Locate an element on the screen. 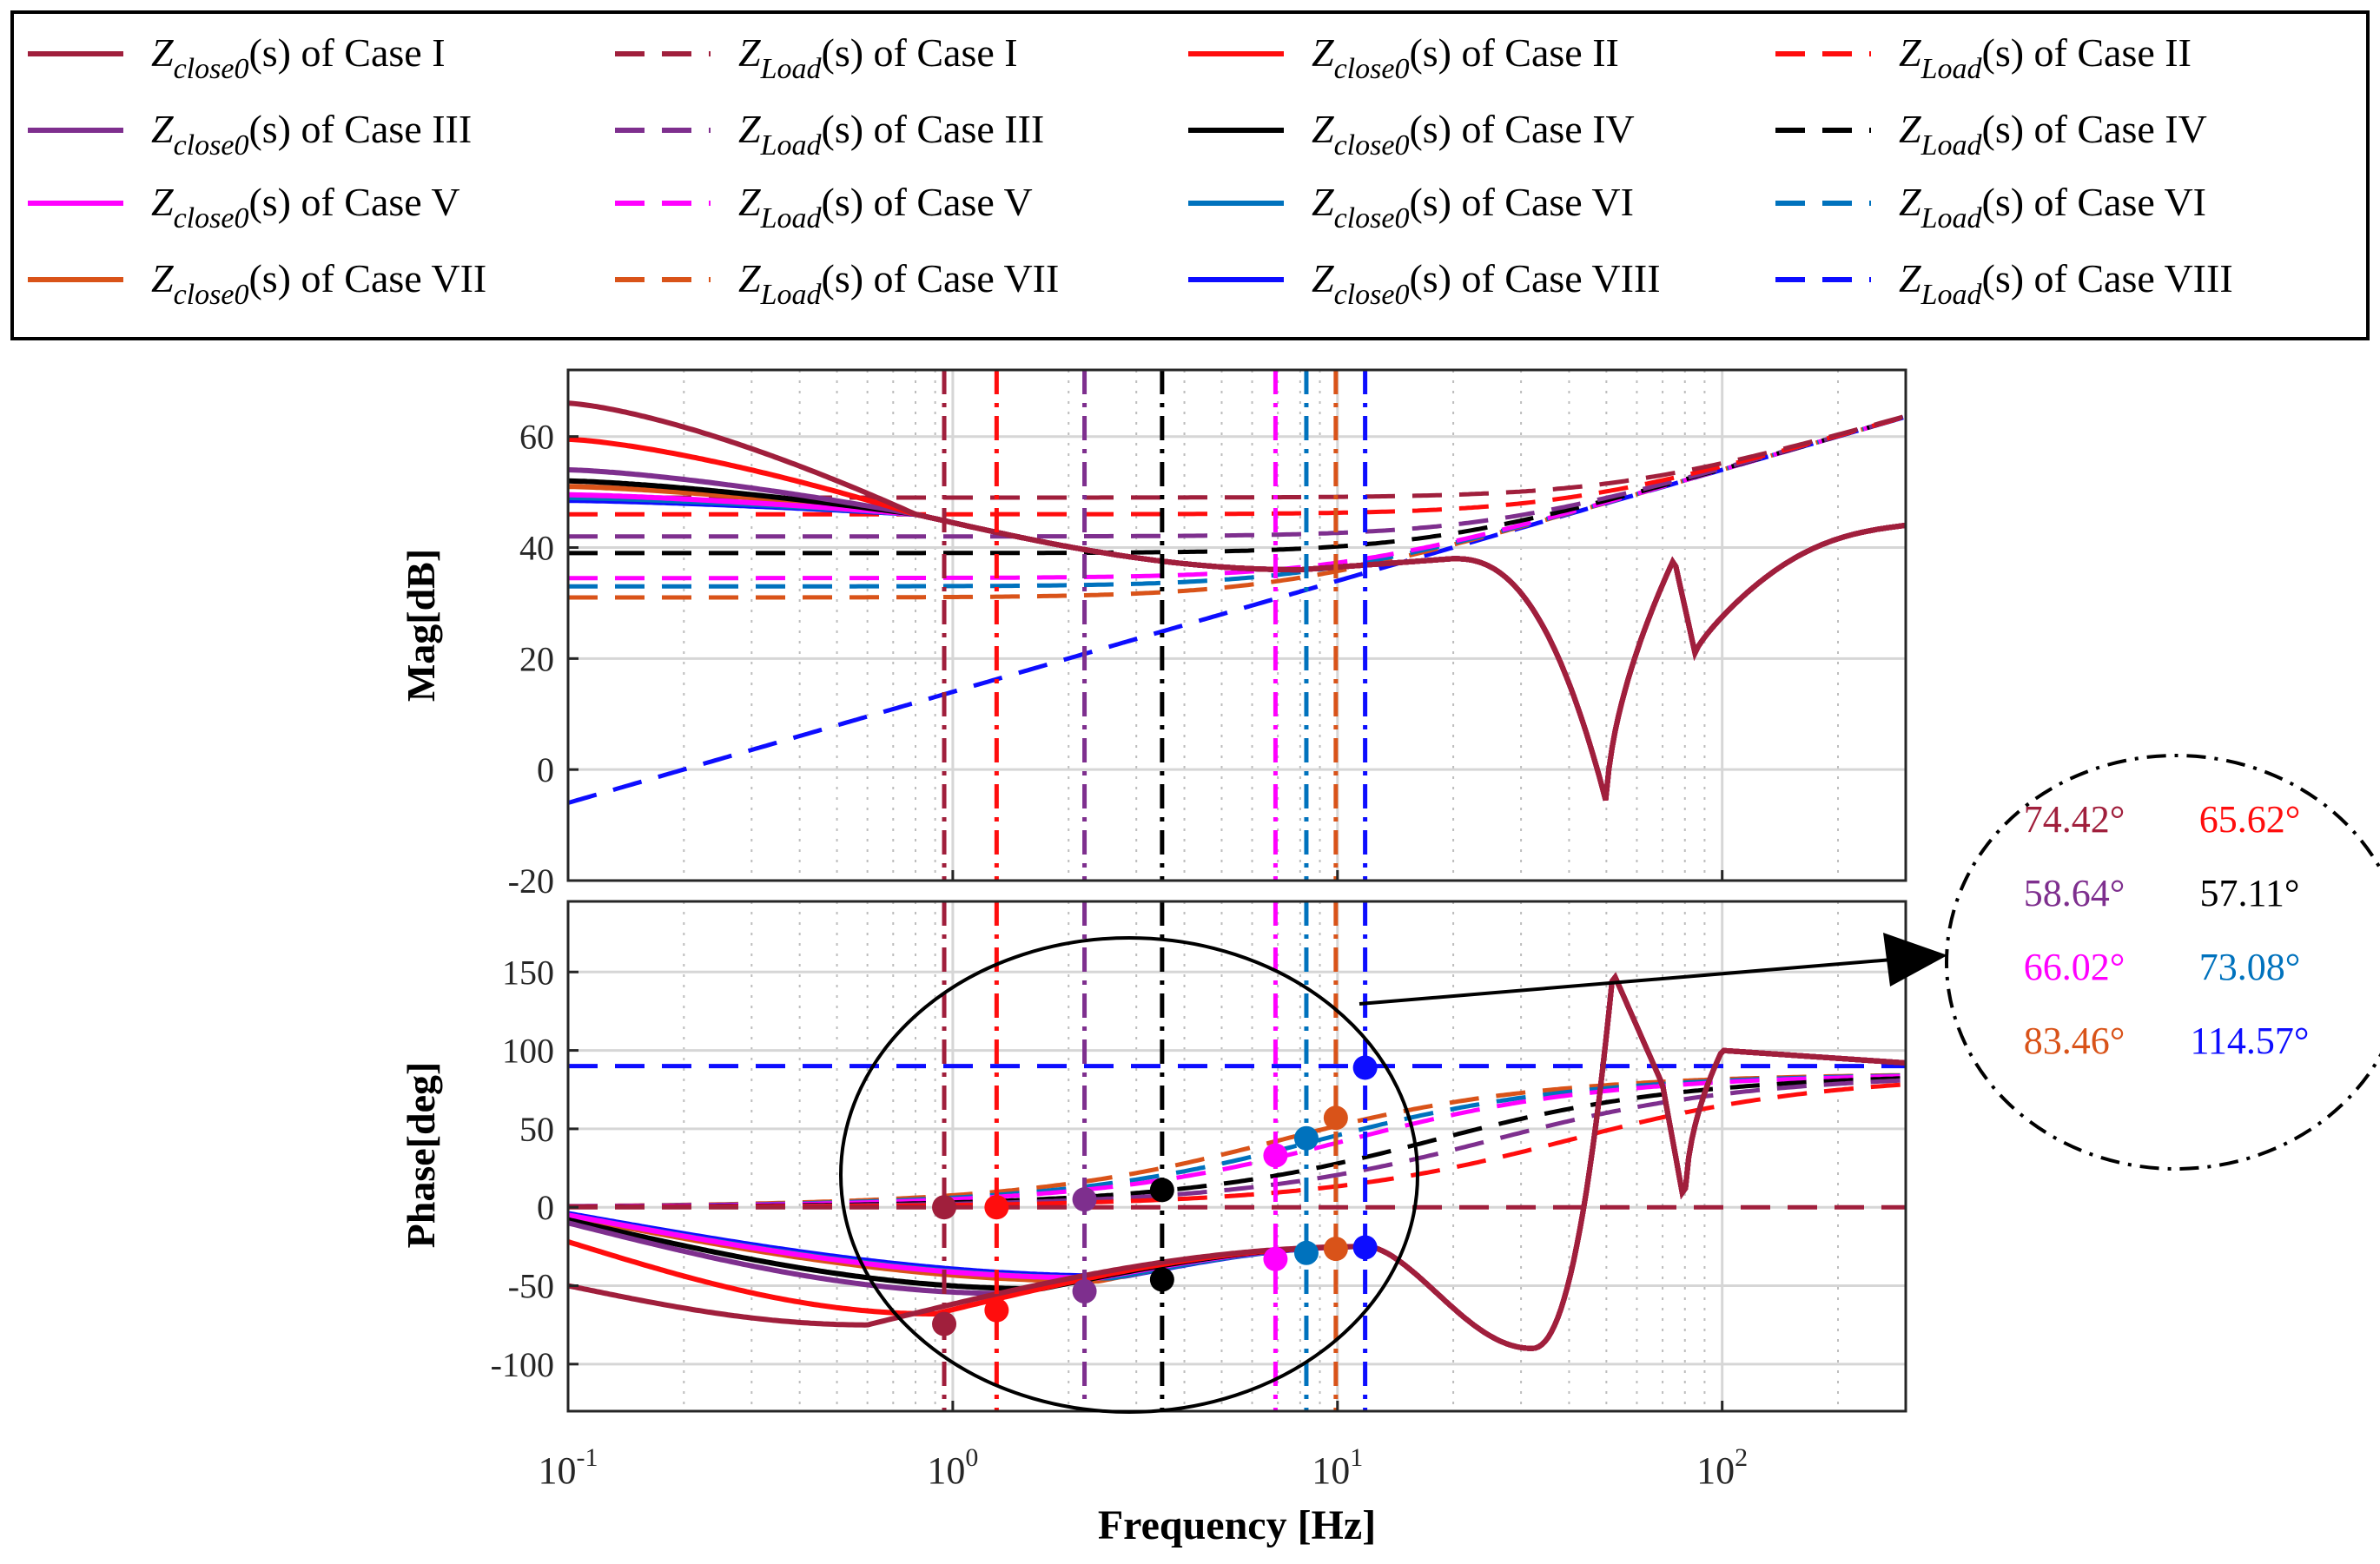 The height and width of the screenshot is (1564, 2380). legend-label: ZLoad(s) of Case II is located at coordinates (2045, 57).